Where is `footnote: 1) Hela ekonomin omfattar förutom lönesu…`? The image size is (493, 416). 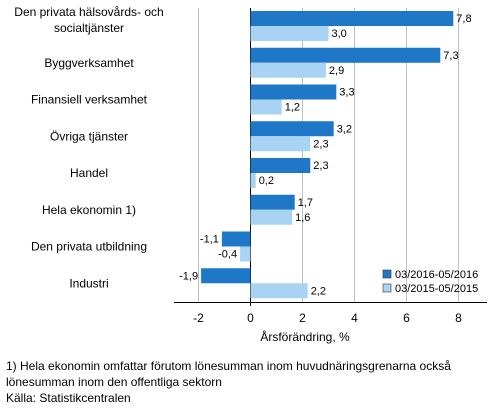
footnote: 1) Hela ekonomin omfattar förutom lönesu… is located at coordinates (228, 374).